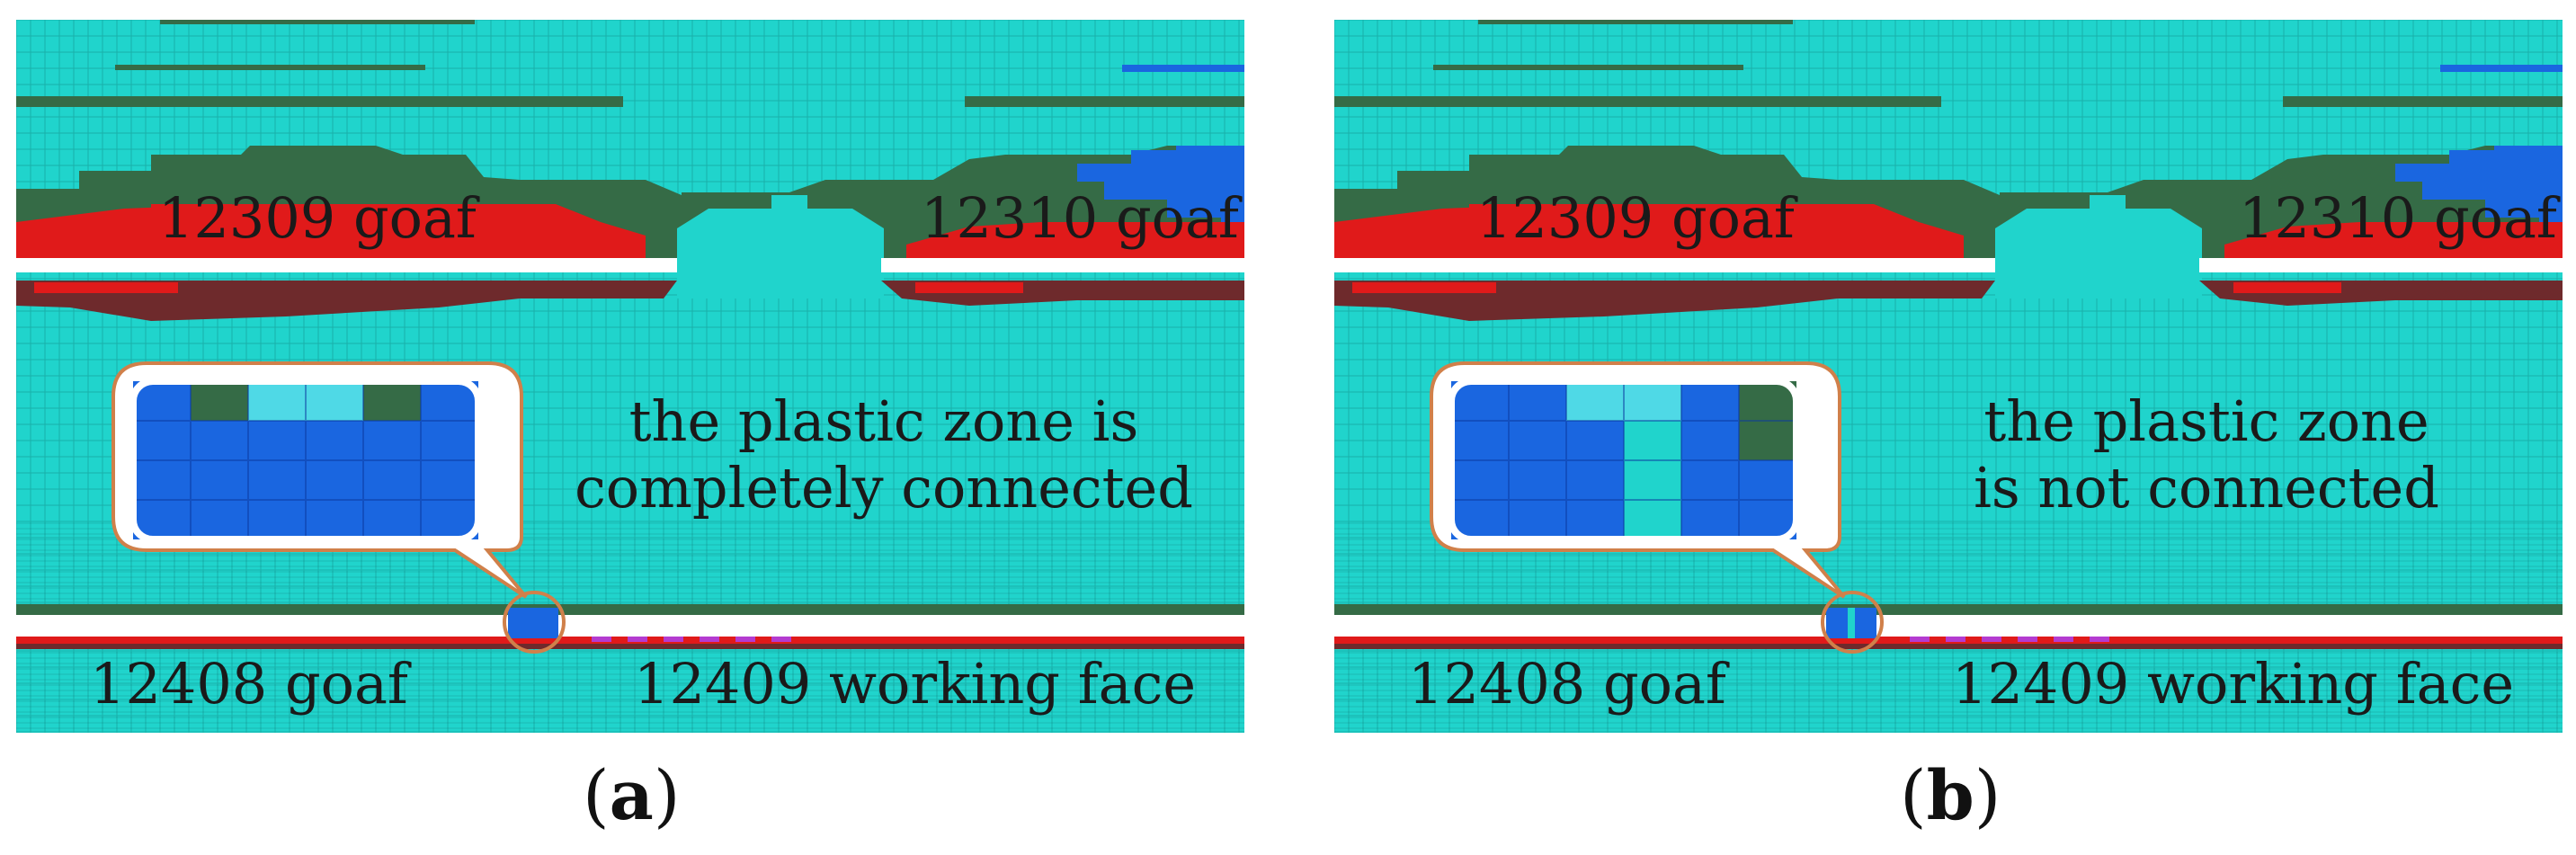 This screenshot has height=855, width=2576. I want to click on caption-b: (b), so click(1951, 795).